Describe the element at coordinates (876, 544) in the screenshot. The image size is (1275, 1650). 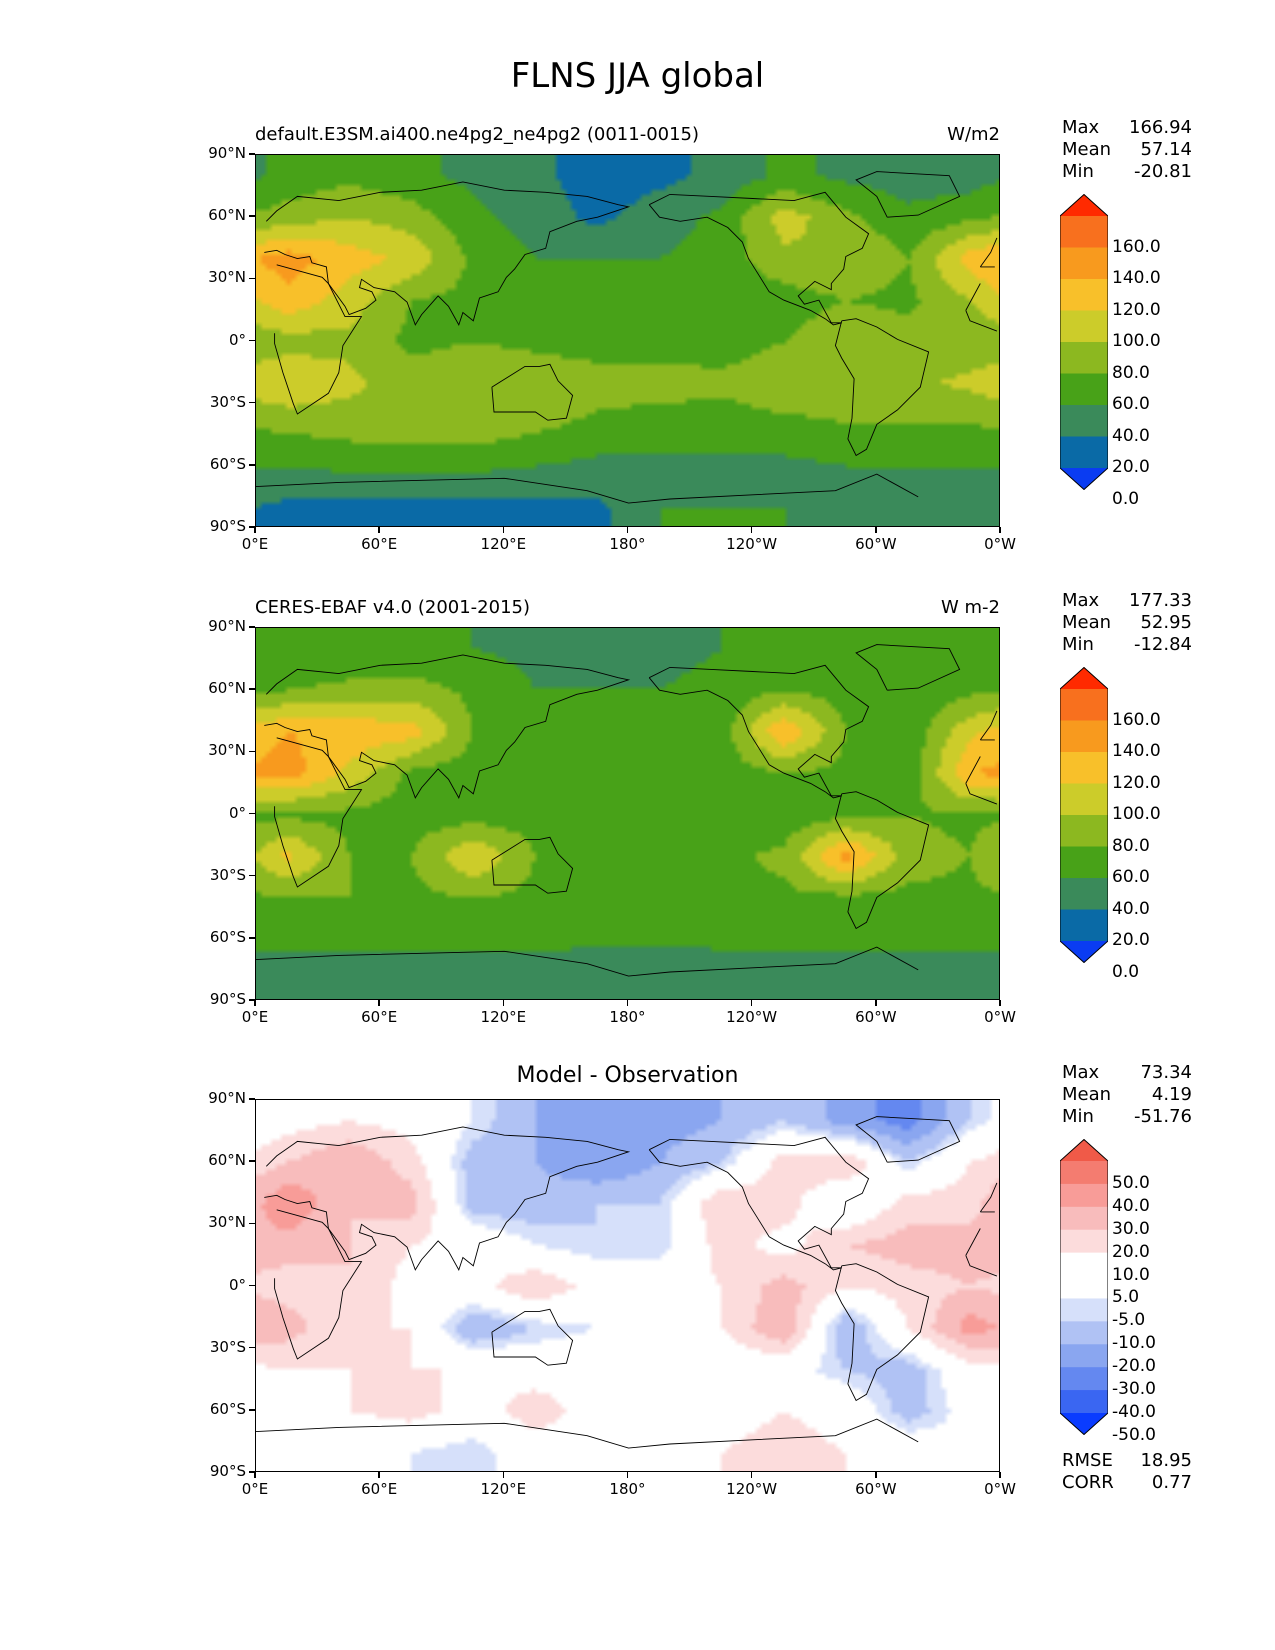
I see `lon-tick-label: 60°W` at that location.